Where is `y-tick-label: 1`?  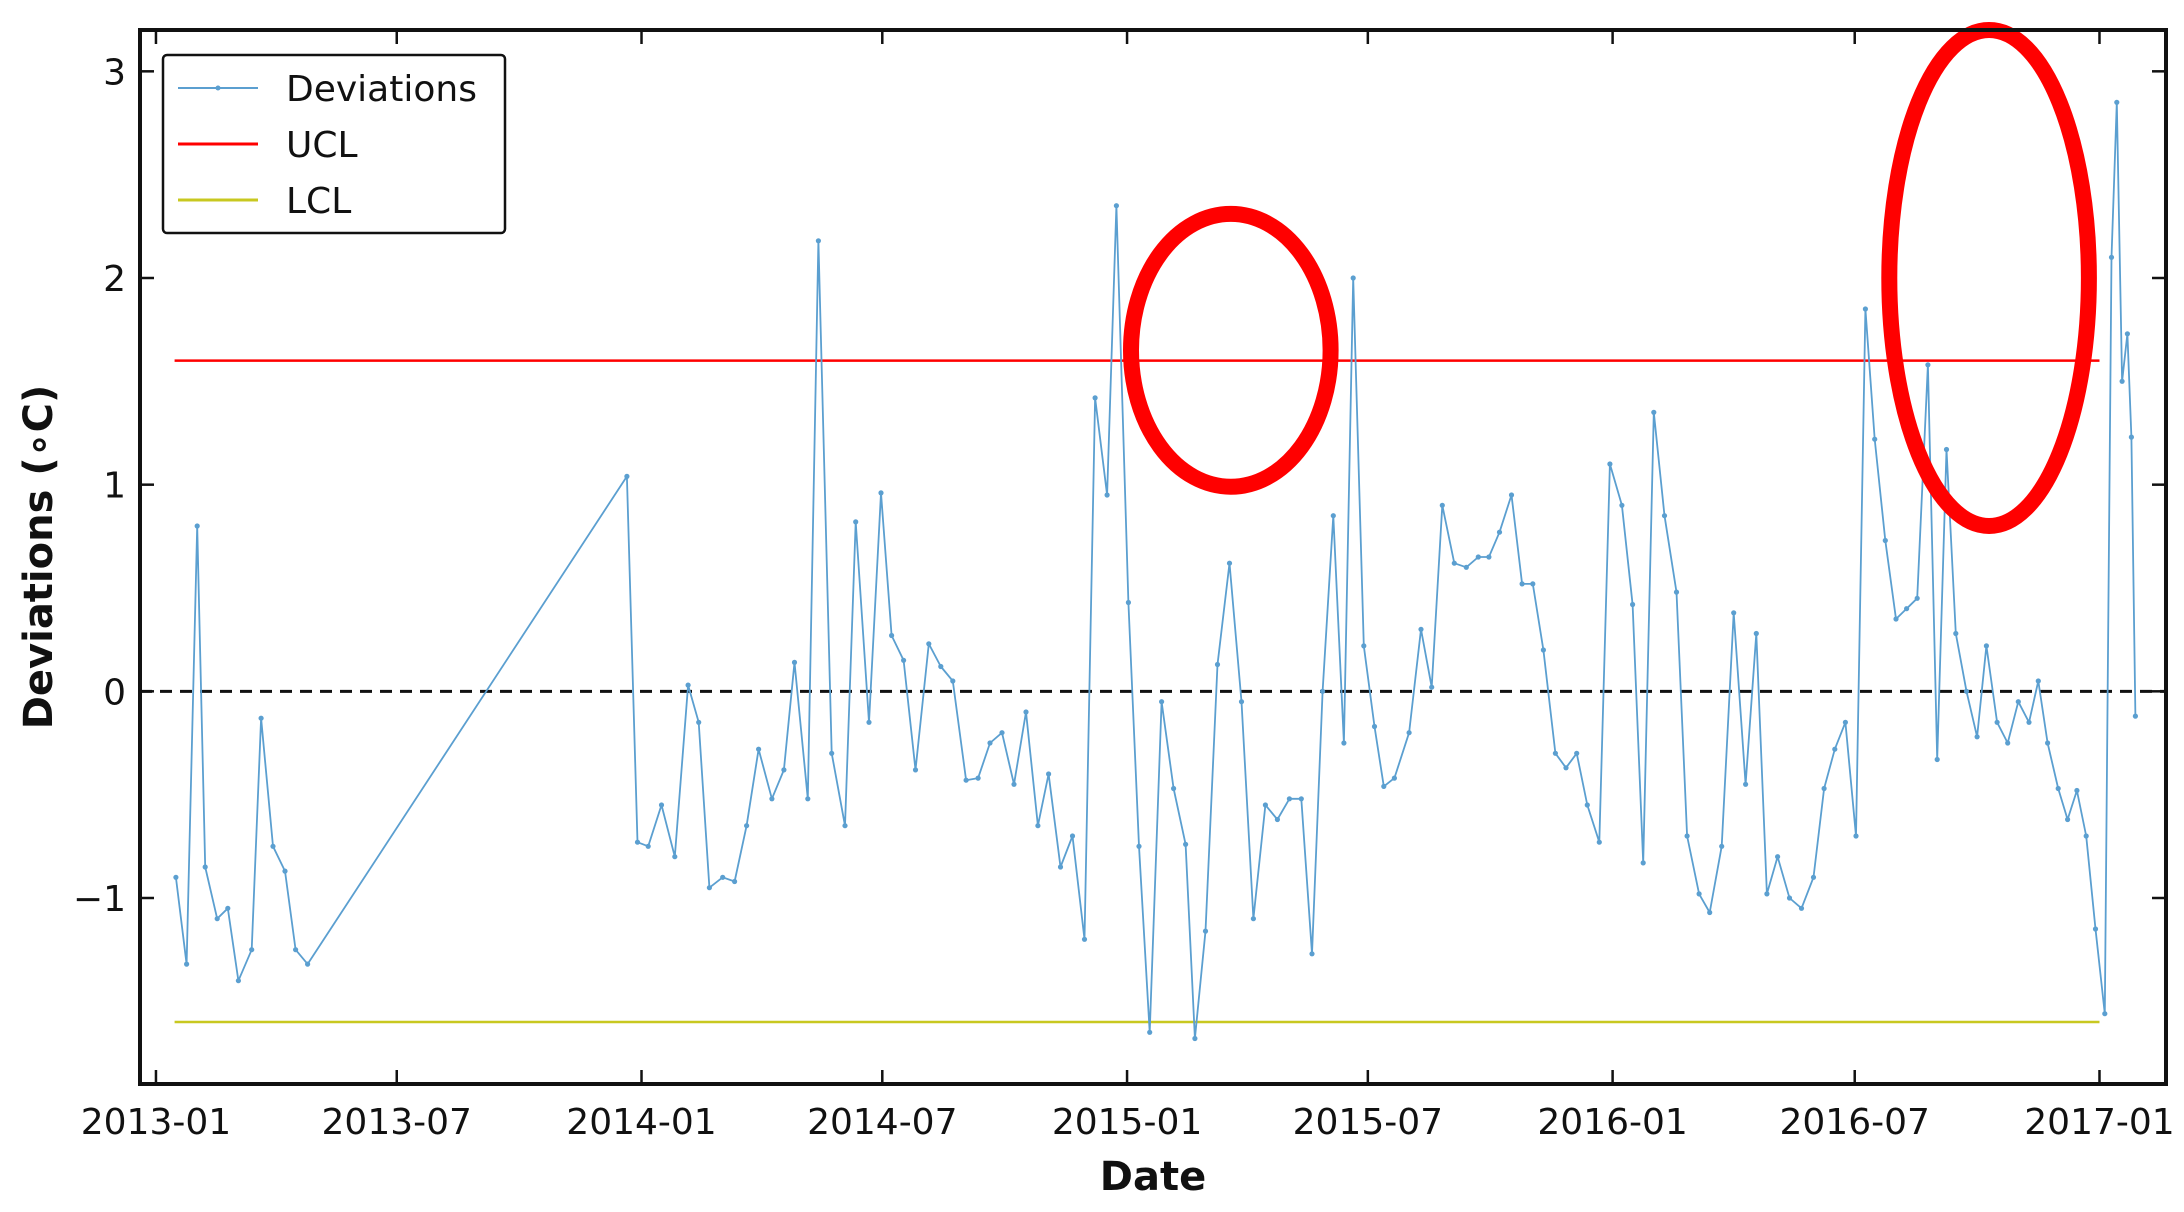 y-tick-label: 1 is located at coordinates (114, 486).